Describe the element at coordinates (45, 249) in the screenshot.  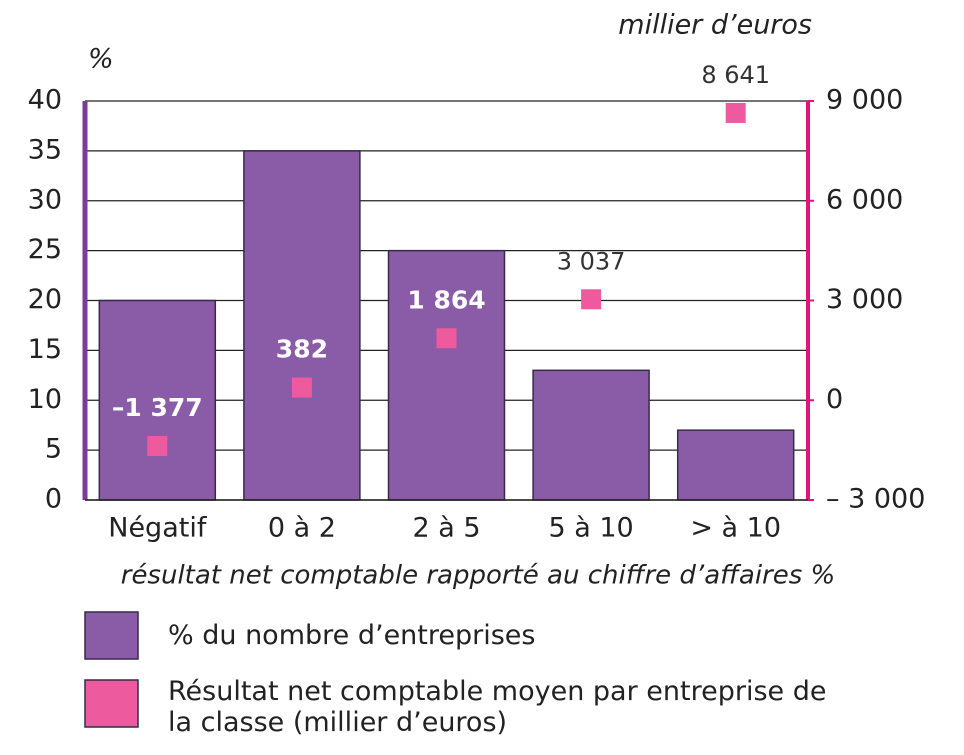
I see `y-tick-label: 25` at that location.